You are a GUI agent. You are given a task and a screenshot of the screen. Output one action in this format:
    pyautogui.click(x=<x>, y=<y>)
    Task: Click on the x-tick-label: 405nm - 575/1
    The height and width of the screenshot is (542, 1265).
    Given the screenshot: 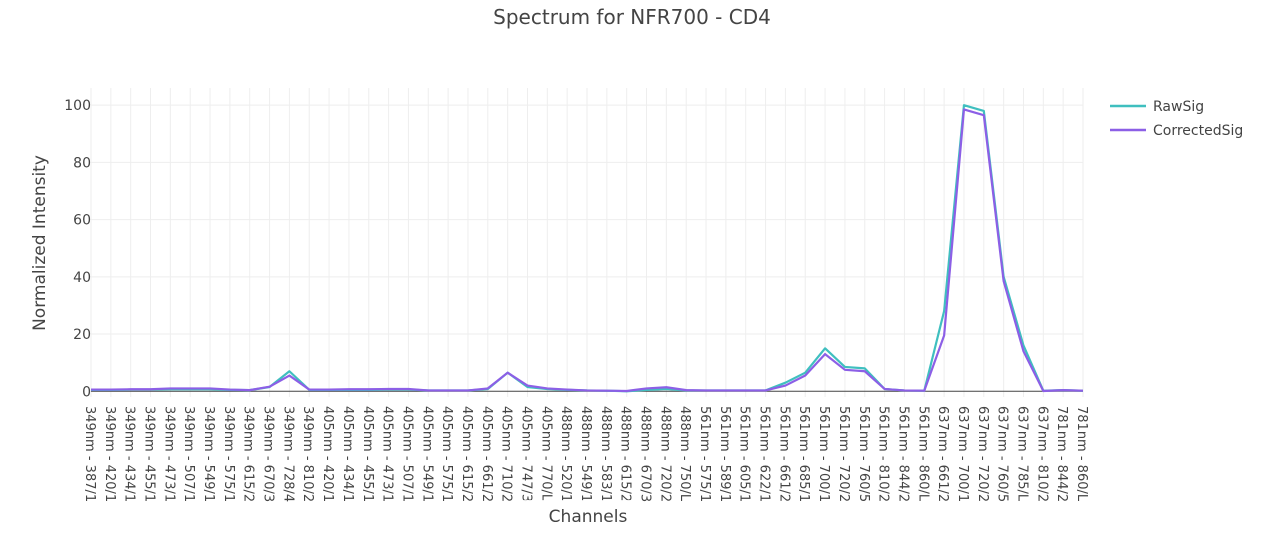 What is the action you would take?
    pyautogui.click(x=446, y=454)
    